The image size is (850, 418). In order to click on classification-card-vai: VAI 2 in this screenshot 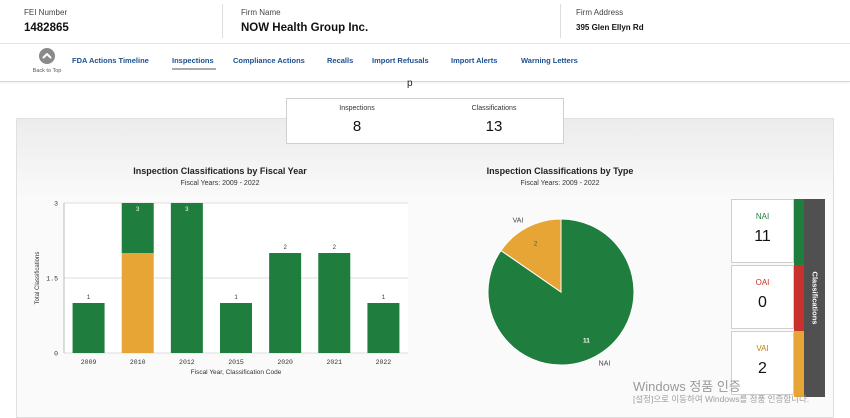, I will do `click(762, 363)`.